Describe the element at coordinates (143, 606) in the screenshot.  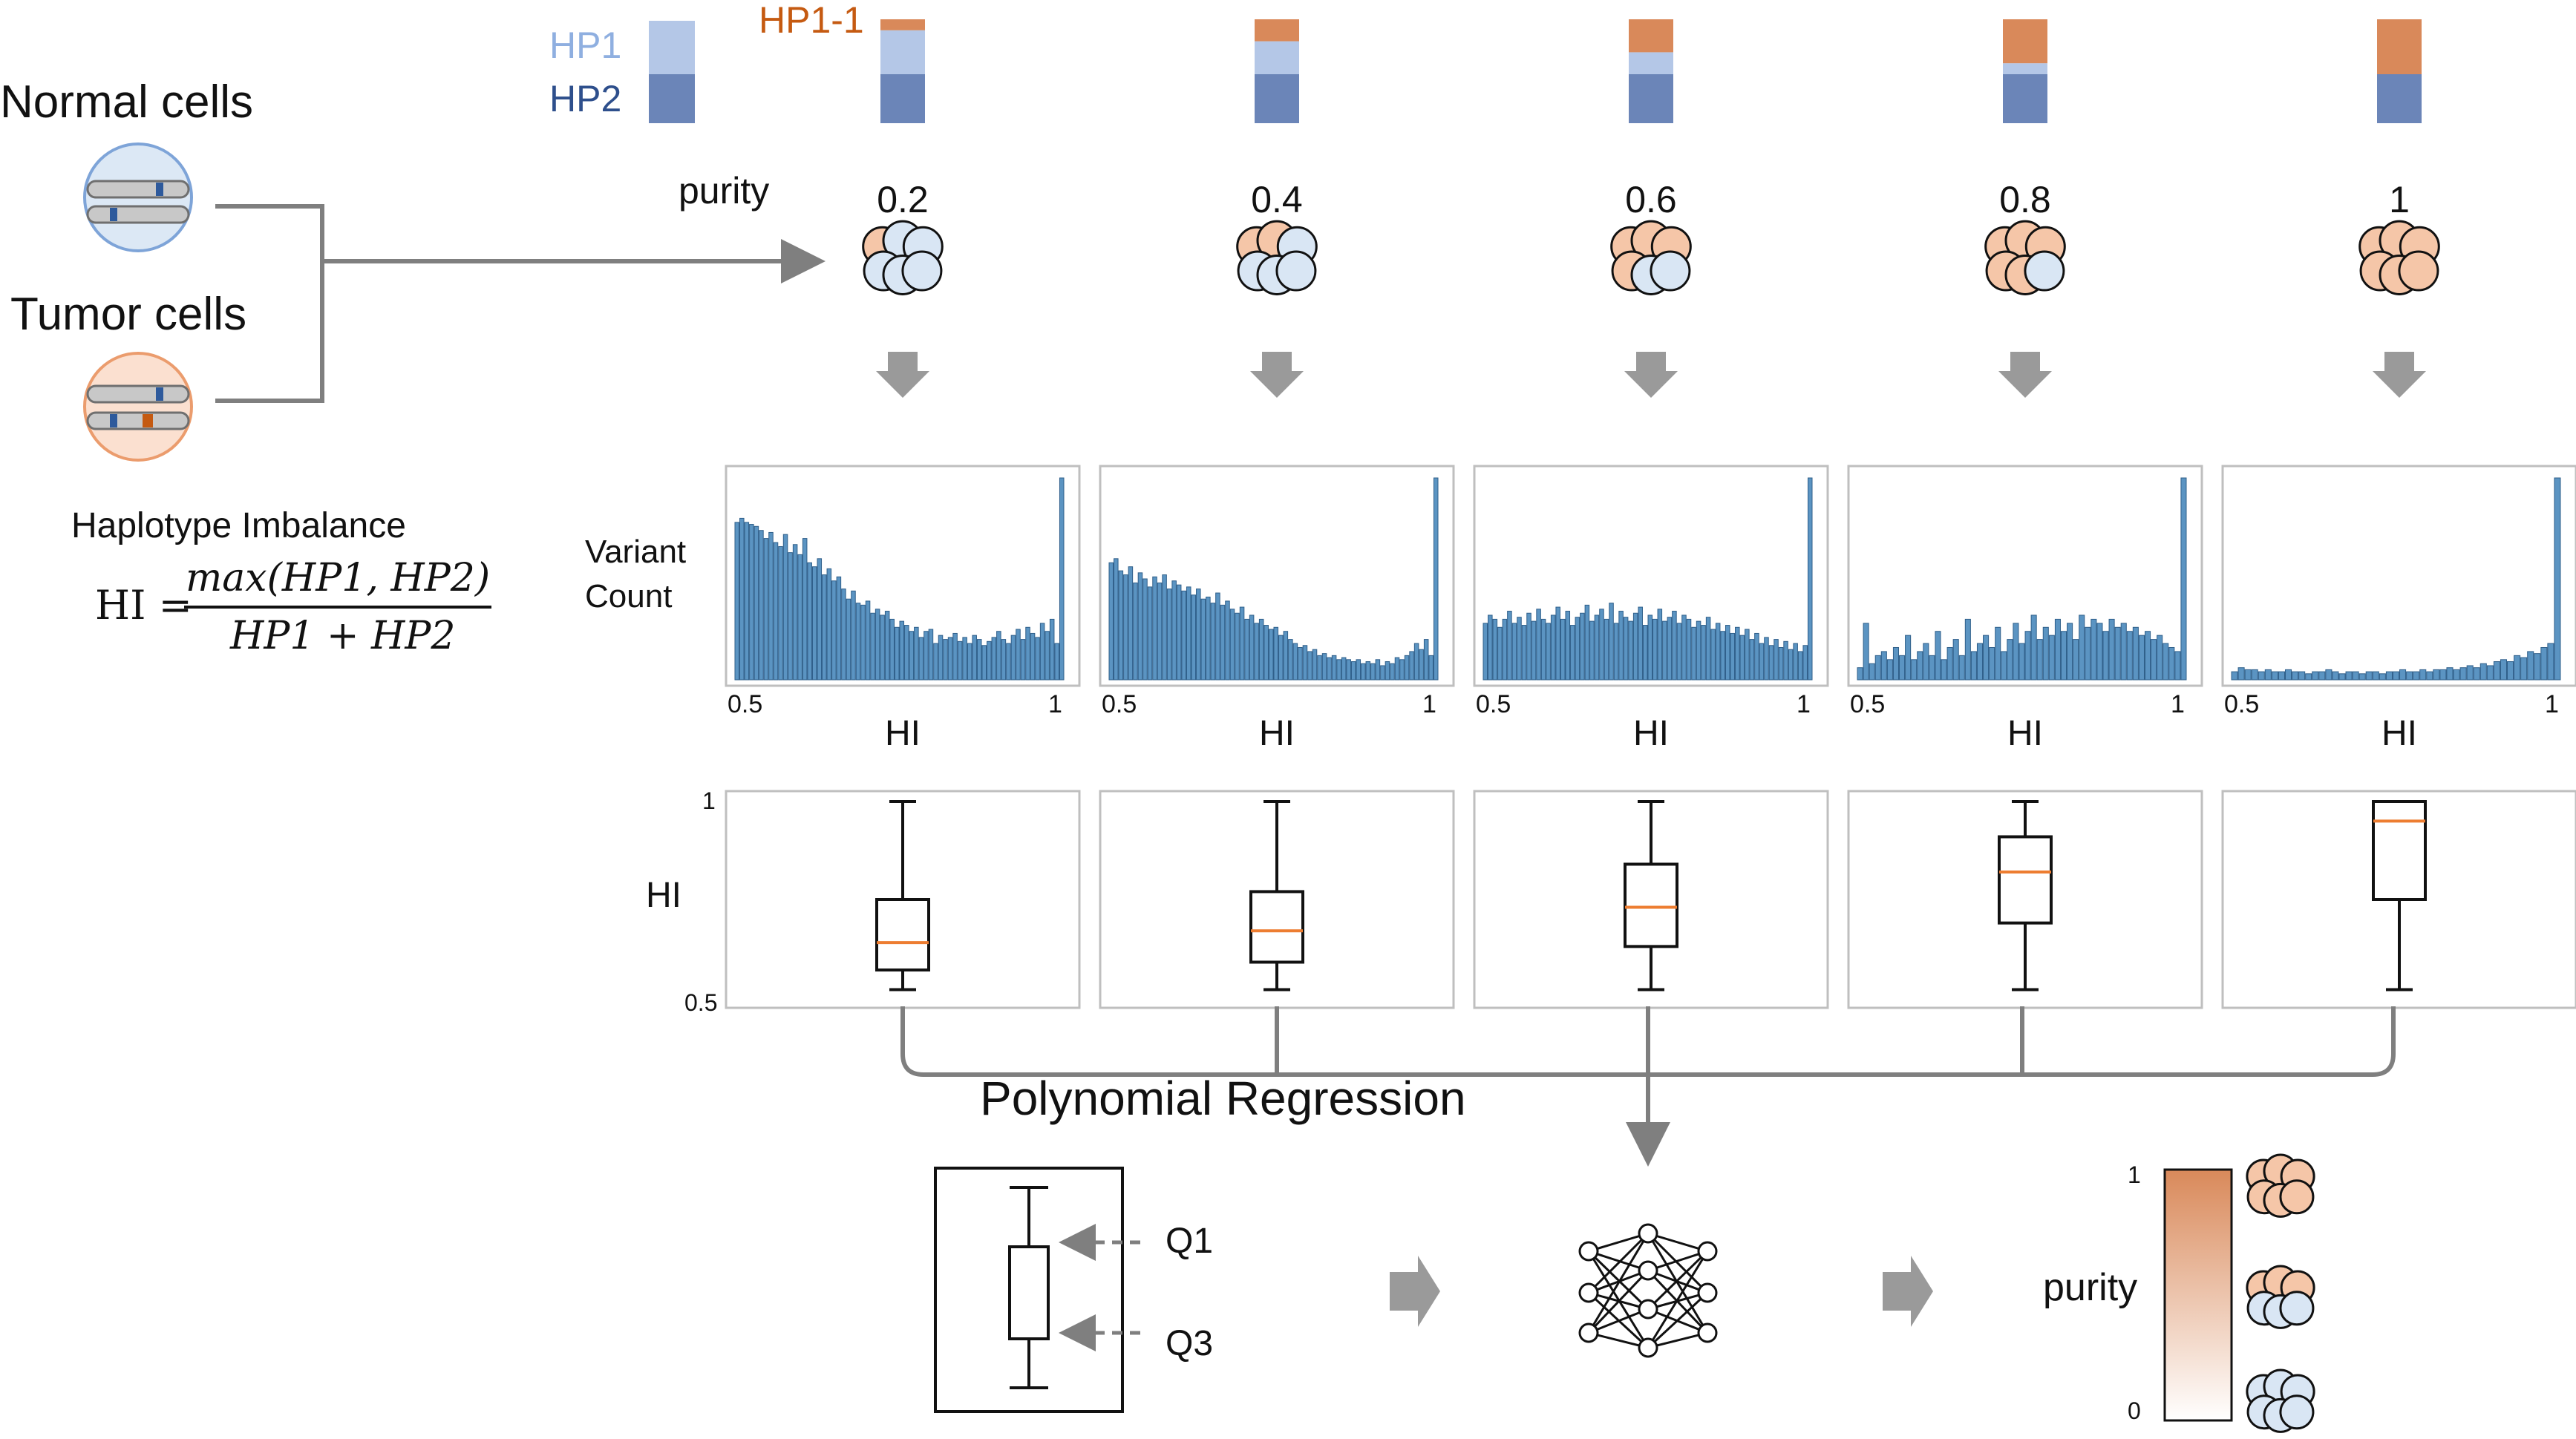
I see `formula-lhs: HI =` at that location.